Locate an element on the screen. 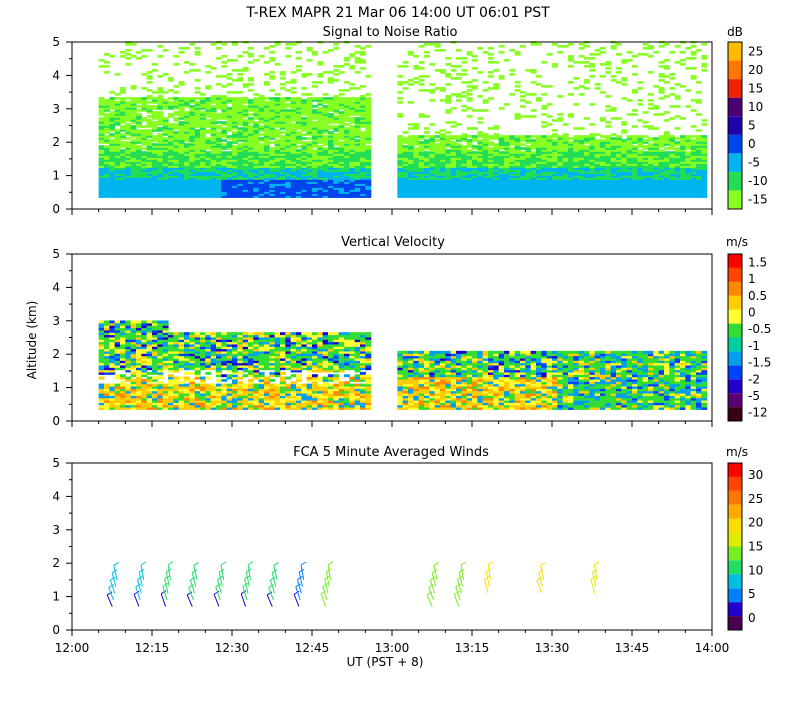  figure-title: T-REX MAPR 21 Mar 06 14:00 UT 06:01 PST is located at coordinates (397, 13).